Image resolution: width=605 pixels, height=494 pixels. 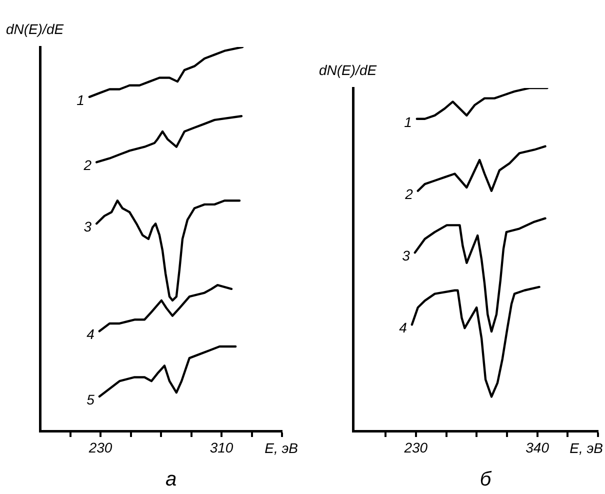 I want to click on series-label: 5, so click(x=90, y=399).